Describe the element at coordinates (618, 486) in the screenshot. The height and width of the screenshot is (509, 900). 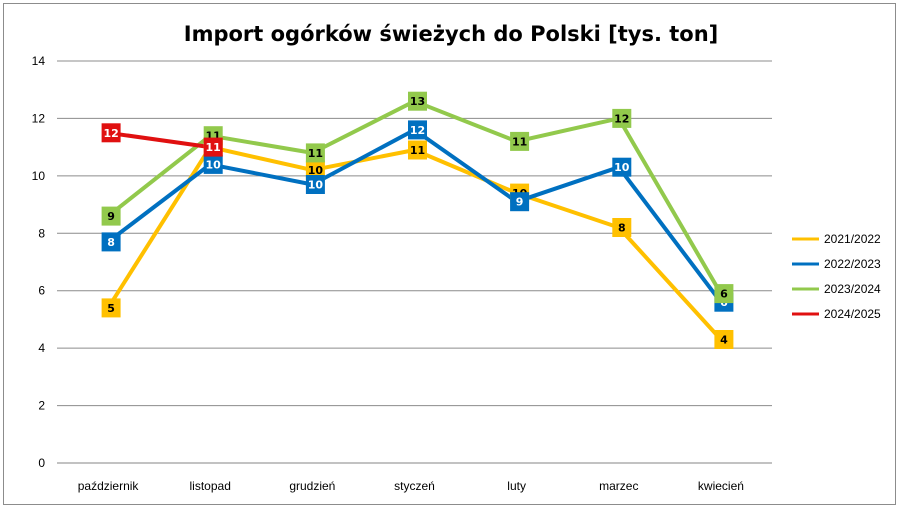
I see `x-tick-label: marzec` at that location.